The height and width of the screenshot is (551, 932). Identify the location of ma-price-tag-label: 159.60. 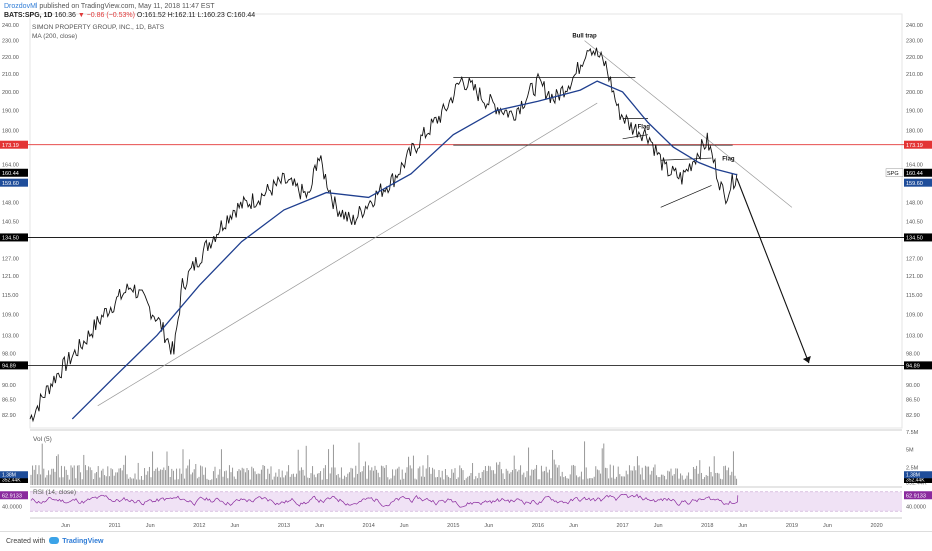
(914, 184).